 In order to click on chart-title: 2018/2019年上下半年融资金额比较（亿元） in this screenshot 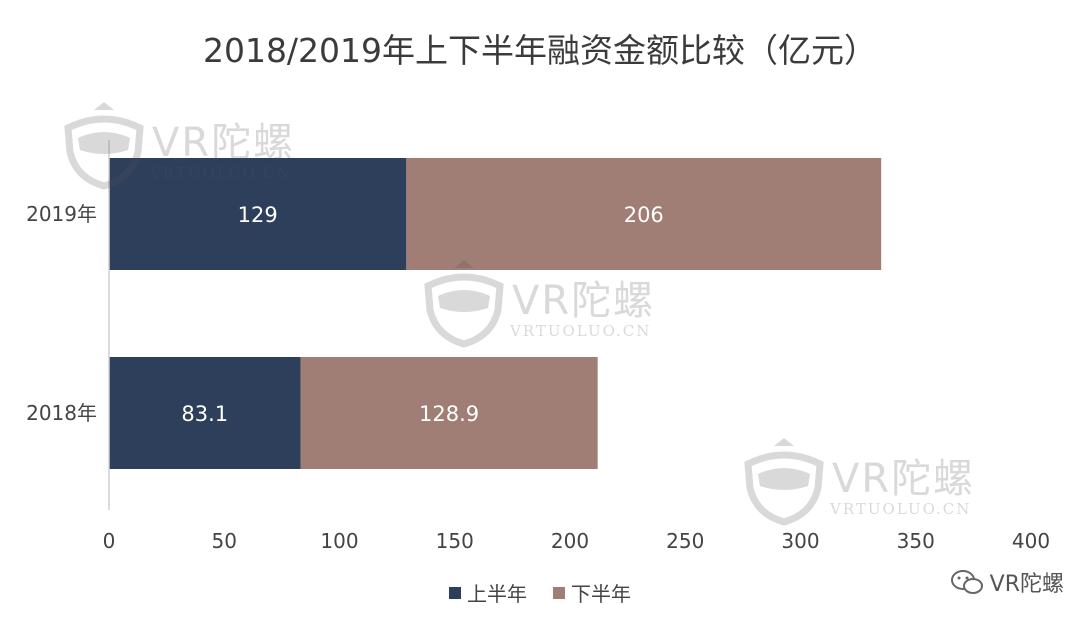, I will do `click(540, 50)`.